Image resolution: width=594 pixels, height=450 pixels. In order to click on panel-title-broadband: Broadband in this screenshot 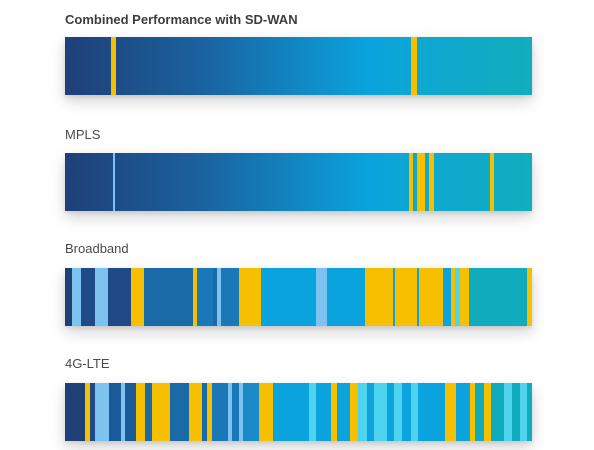, I will do `click(97, 248)`.